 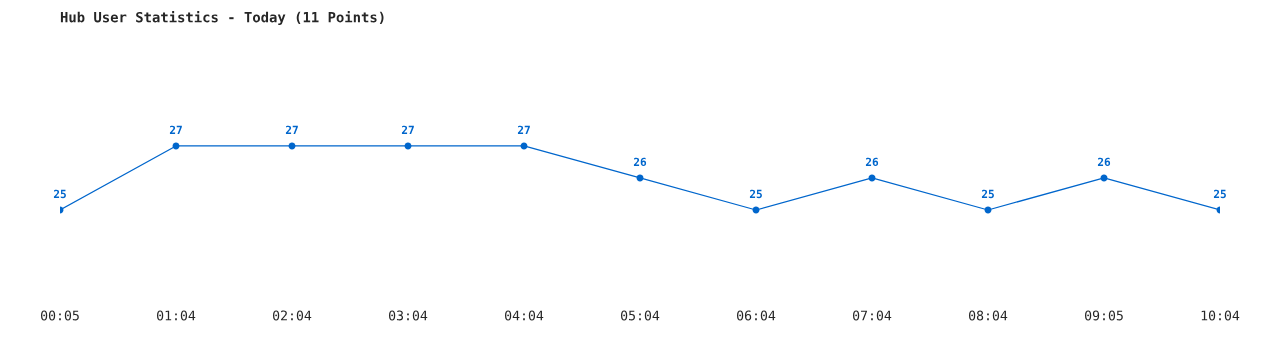 I want to click on x-tick-label: 08:04, so click(x=988, y=315).